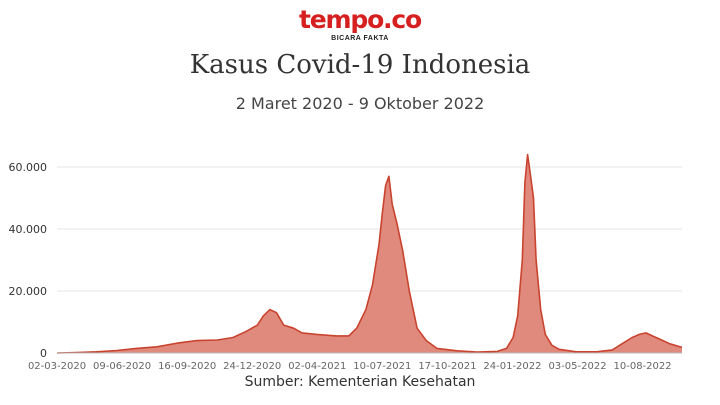 The image size is (720, 405). I want to click on x-tick-label: 02-03-2020, so click(57, 366).